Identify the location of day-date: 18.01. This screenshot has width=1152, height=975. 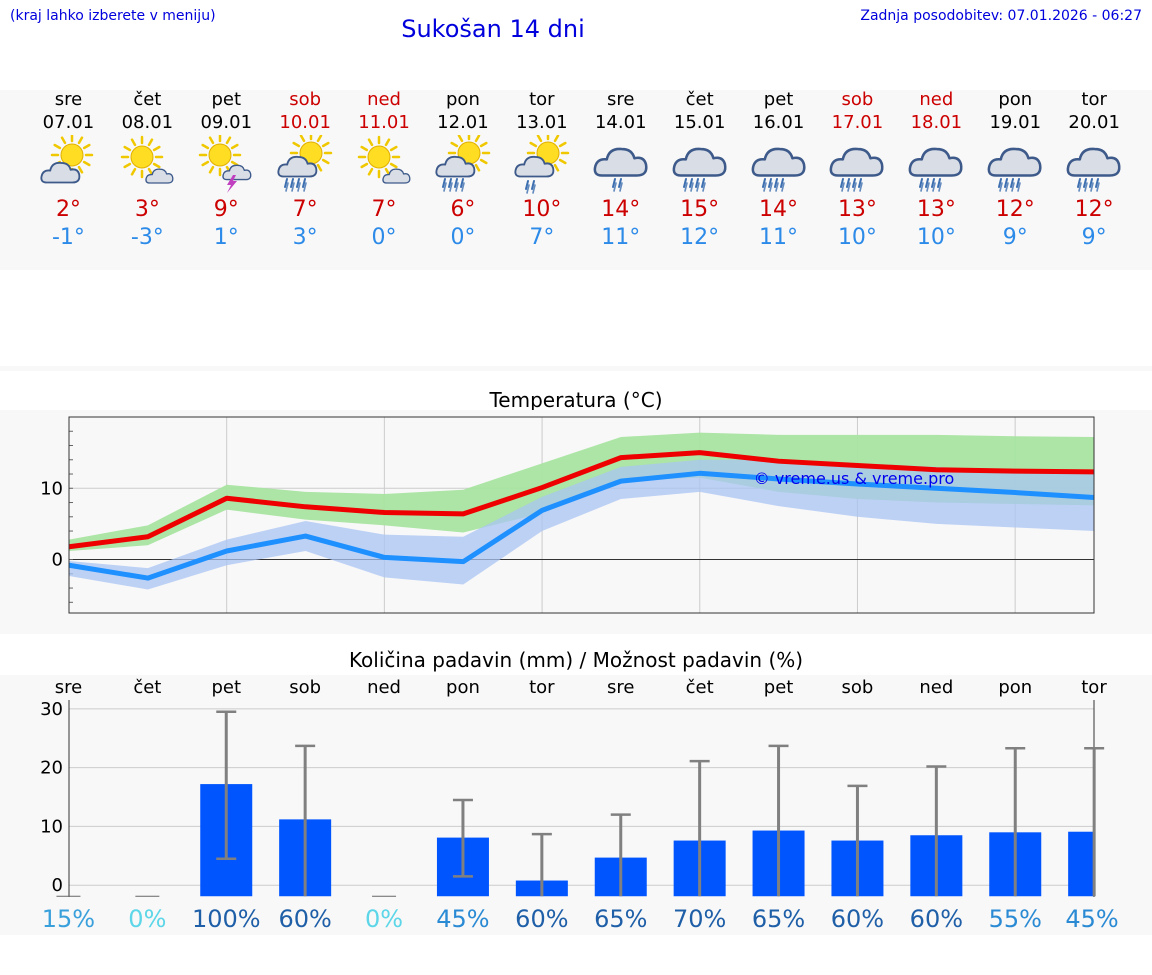
(936, 122).